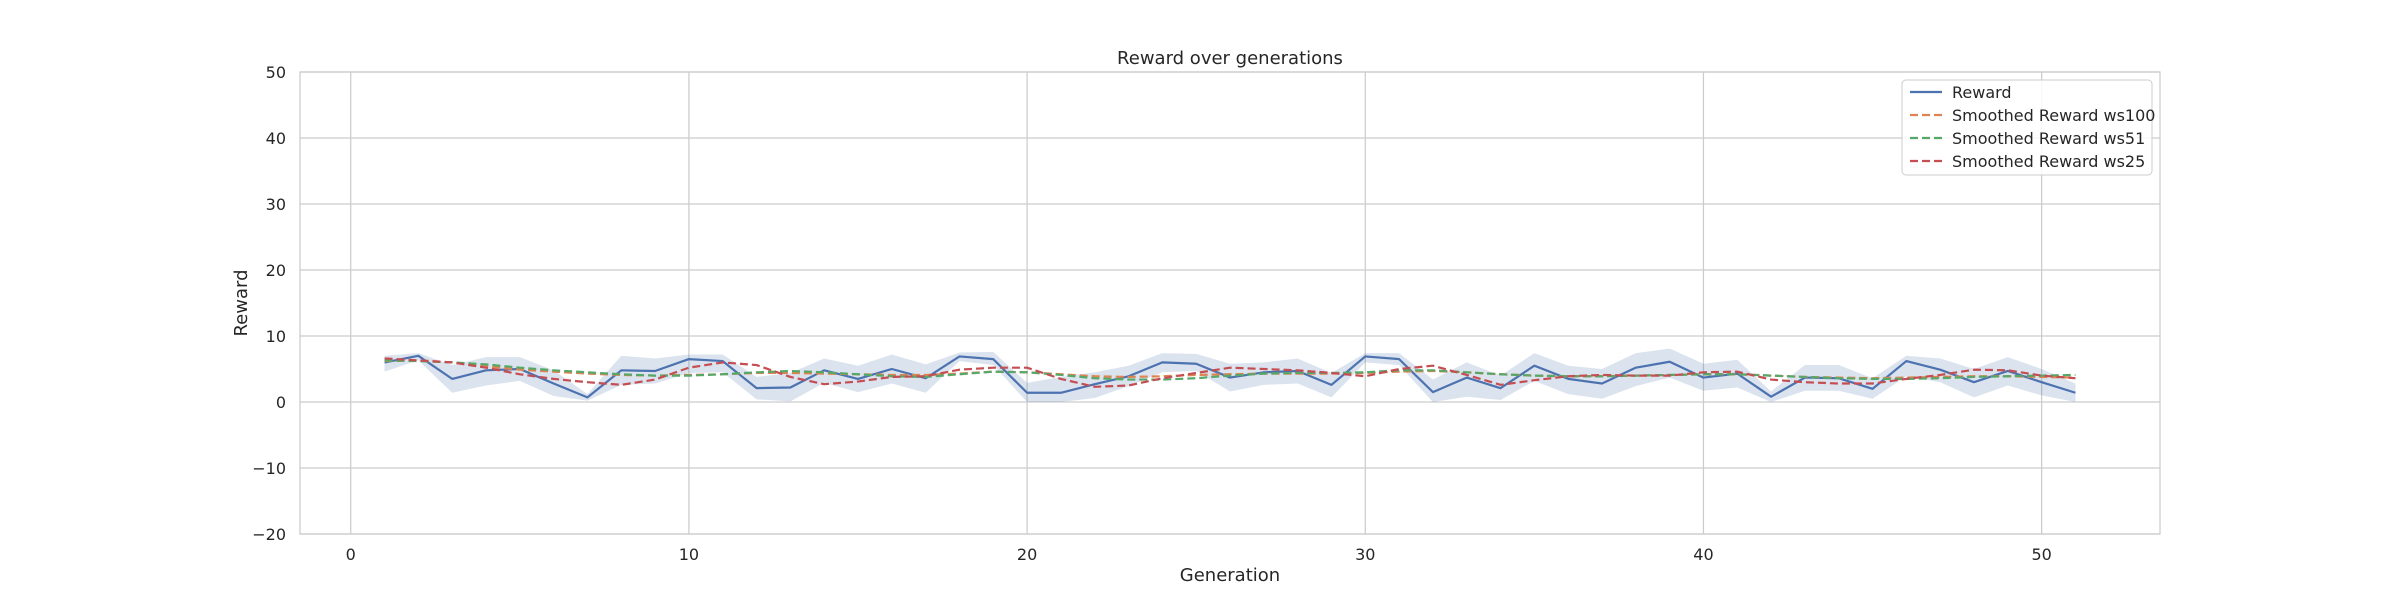 The width and height of the screenshot is (2400, 600). I want to click on x-tick-label: 40, so click(1703, 554).